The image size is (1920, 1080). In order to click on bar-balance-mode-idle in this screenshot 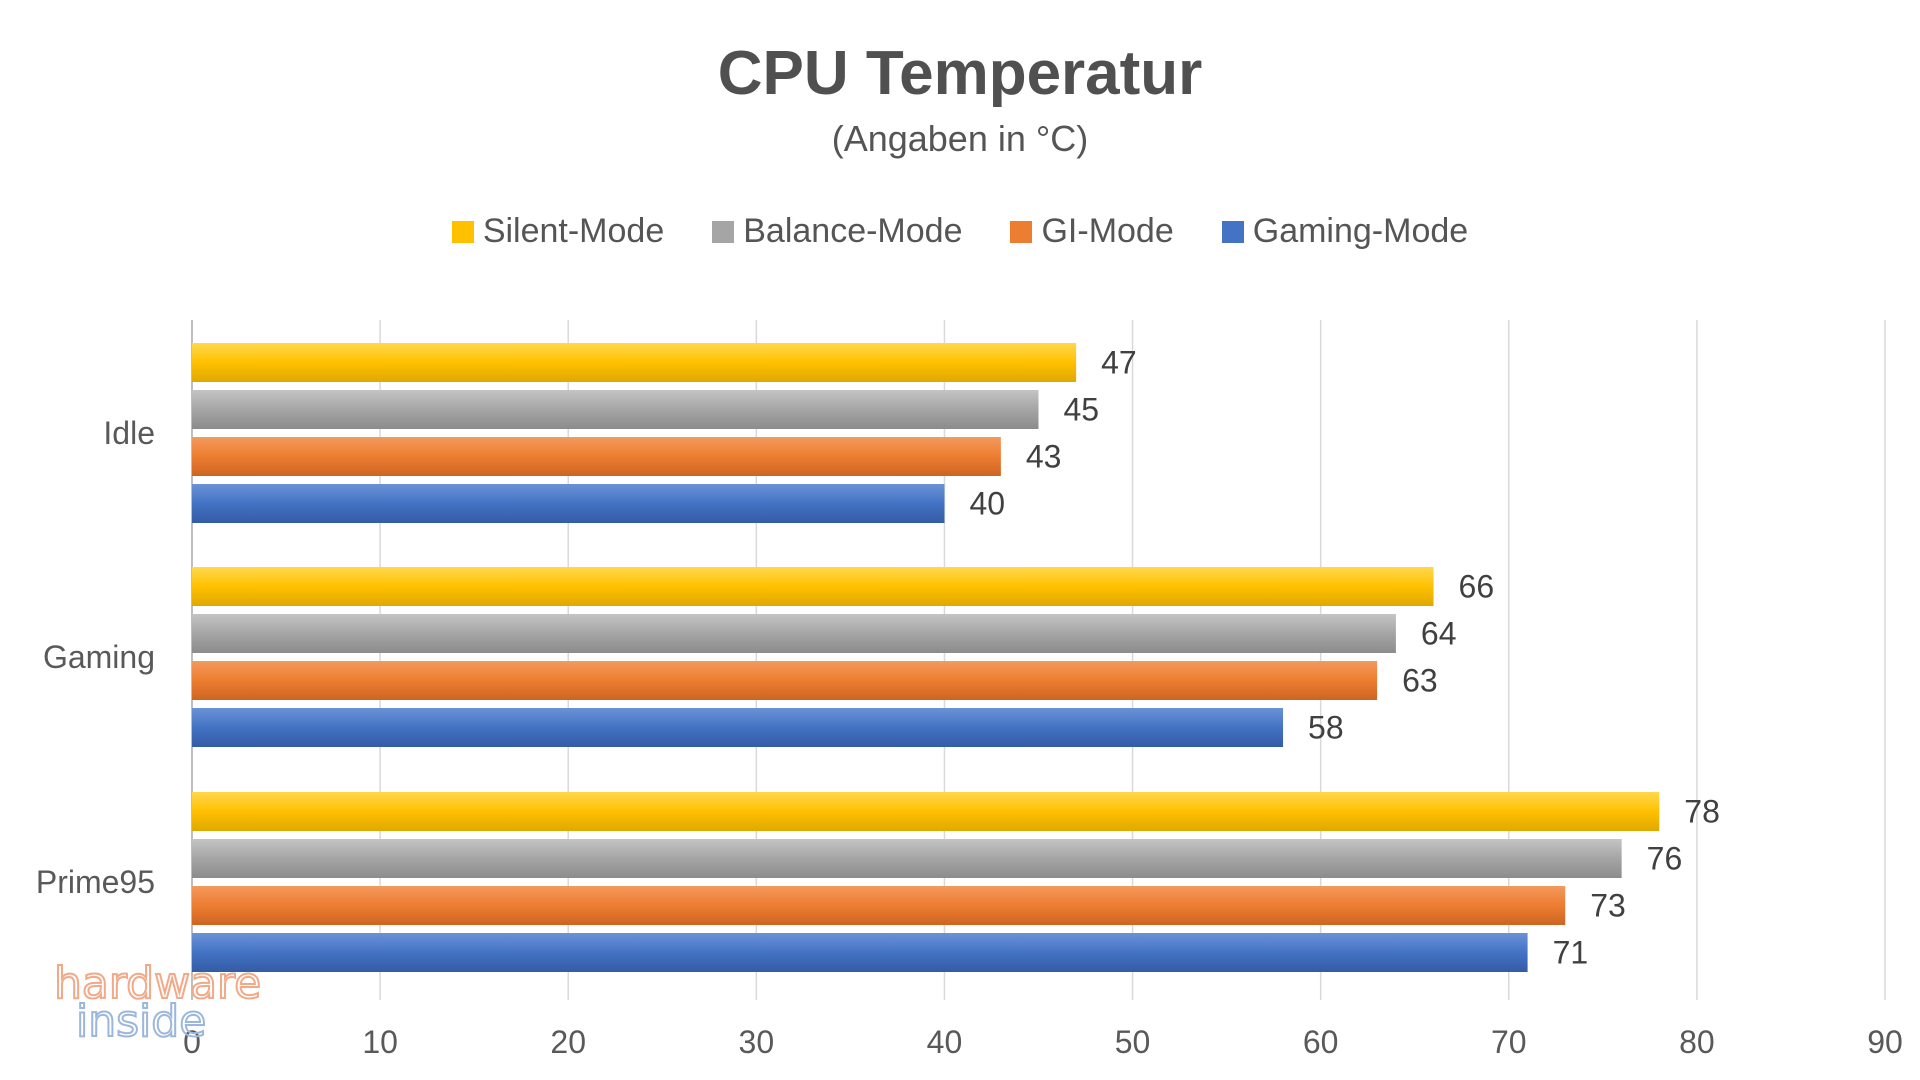, I will do `click(615, 409)`.